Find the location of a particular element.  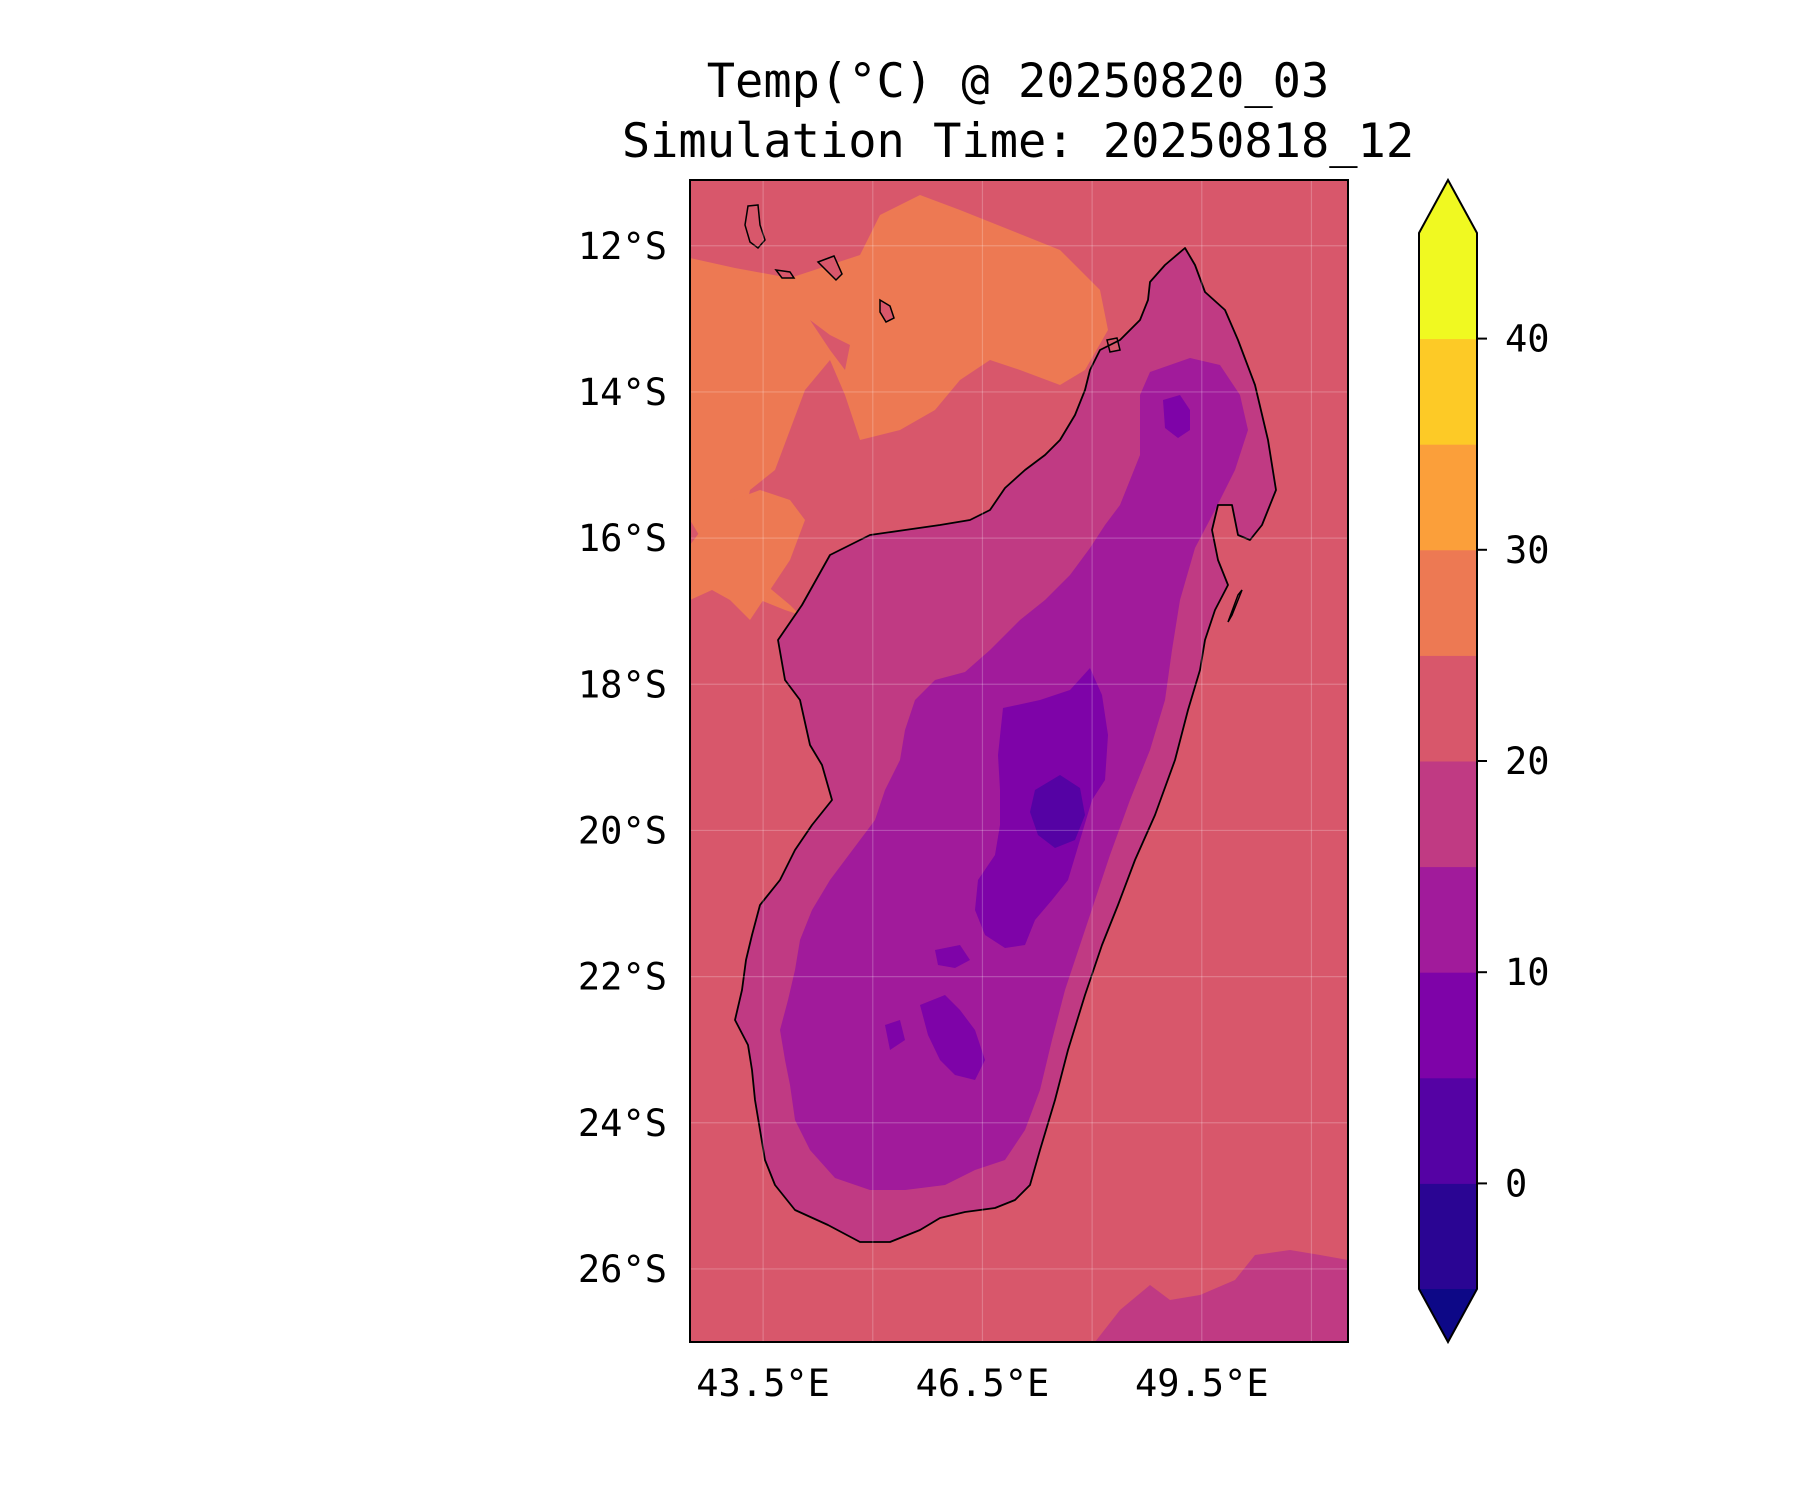

colorbar-extend-max is located at coordinates (1448, 206).